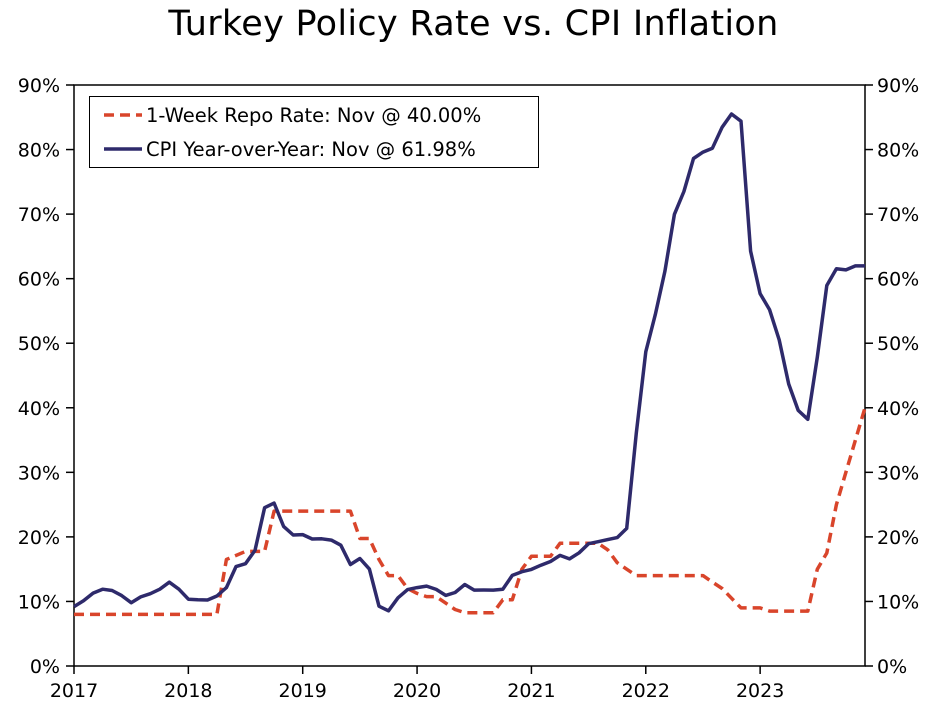 This screenshot has height=726, width=947. I want to click on y-left-tick-label: 80%, so click(39, 151).